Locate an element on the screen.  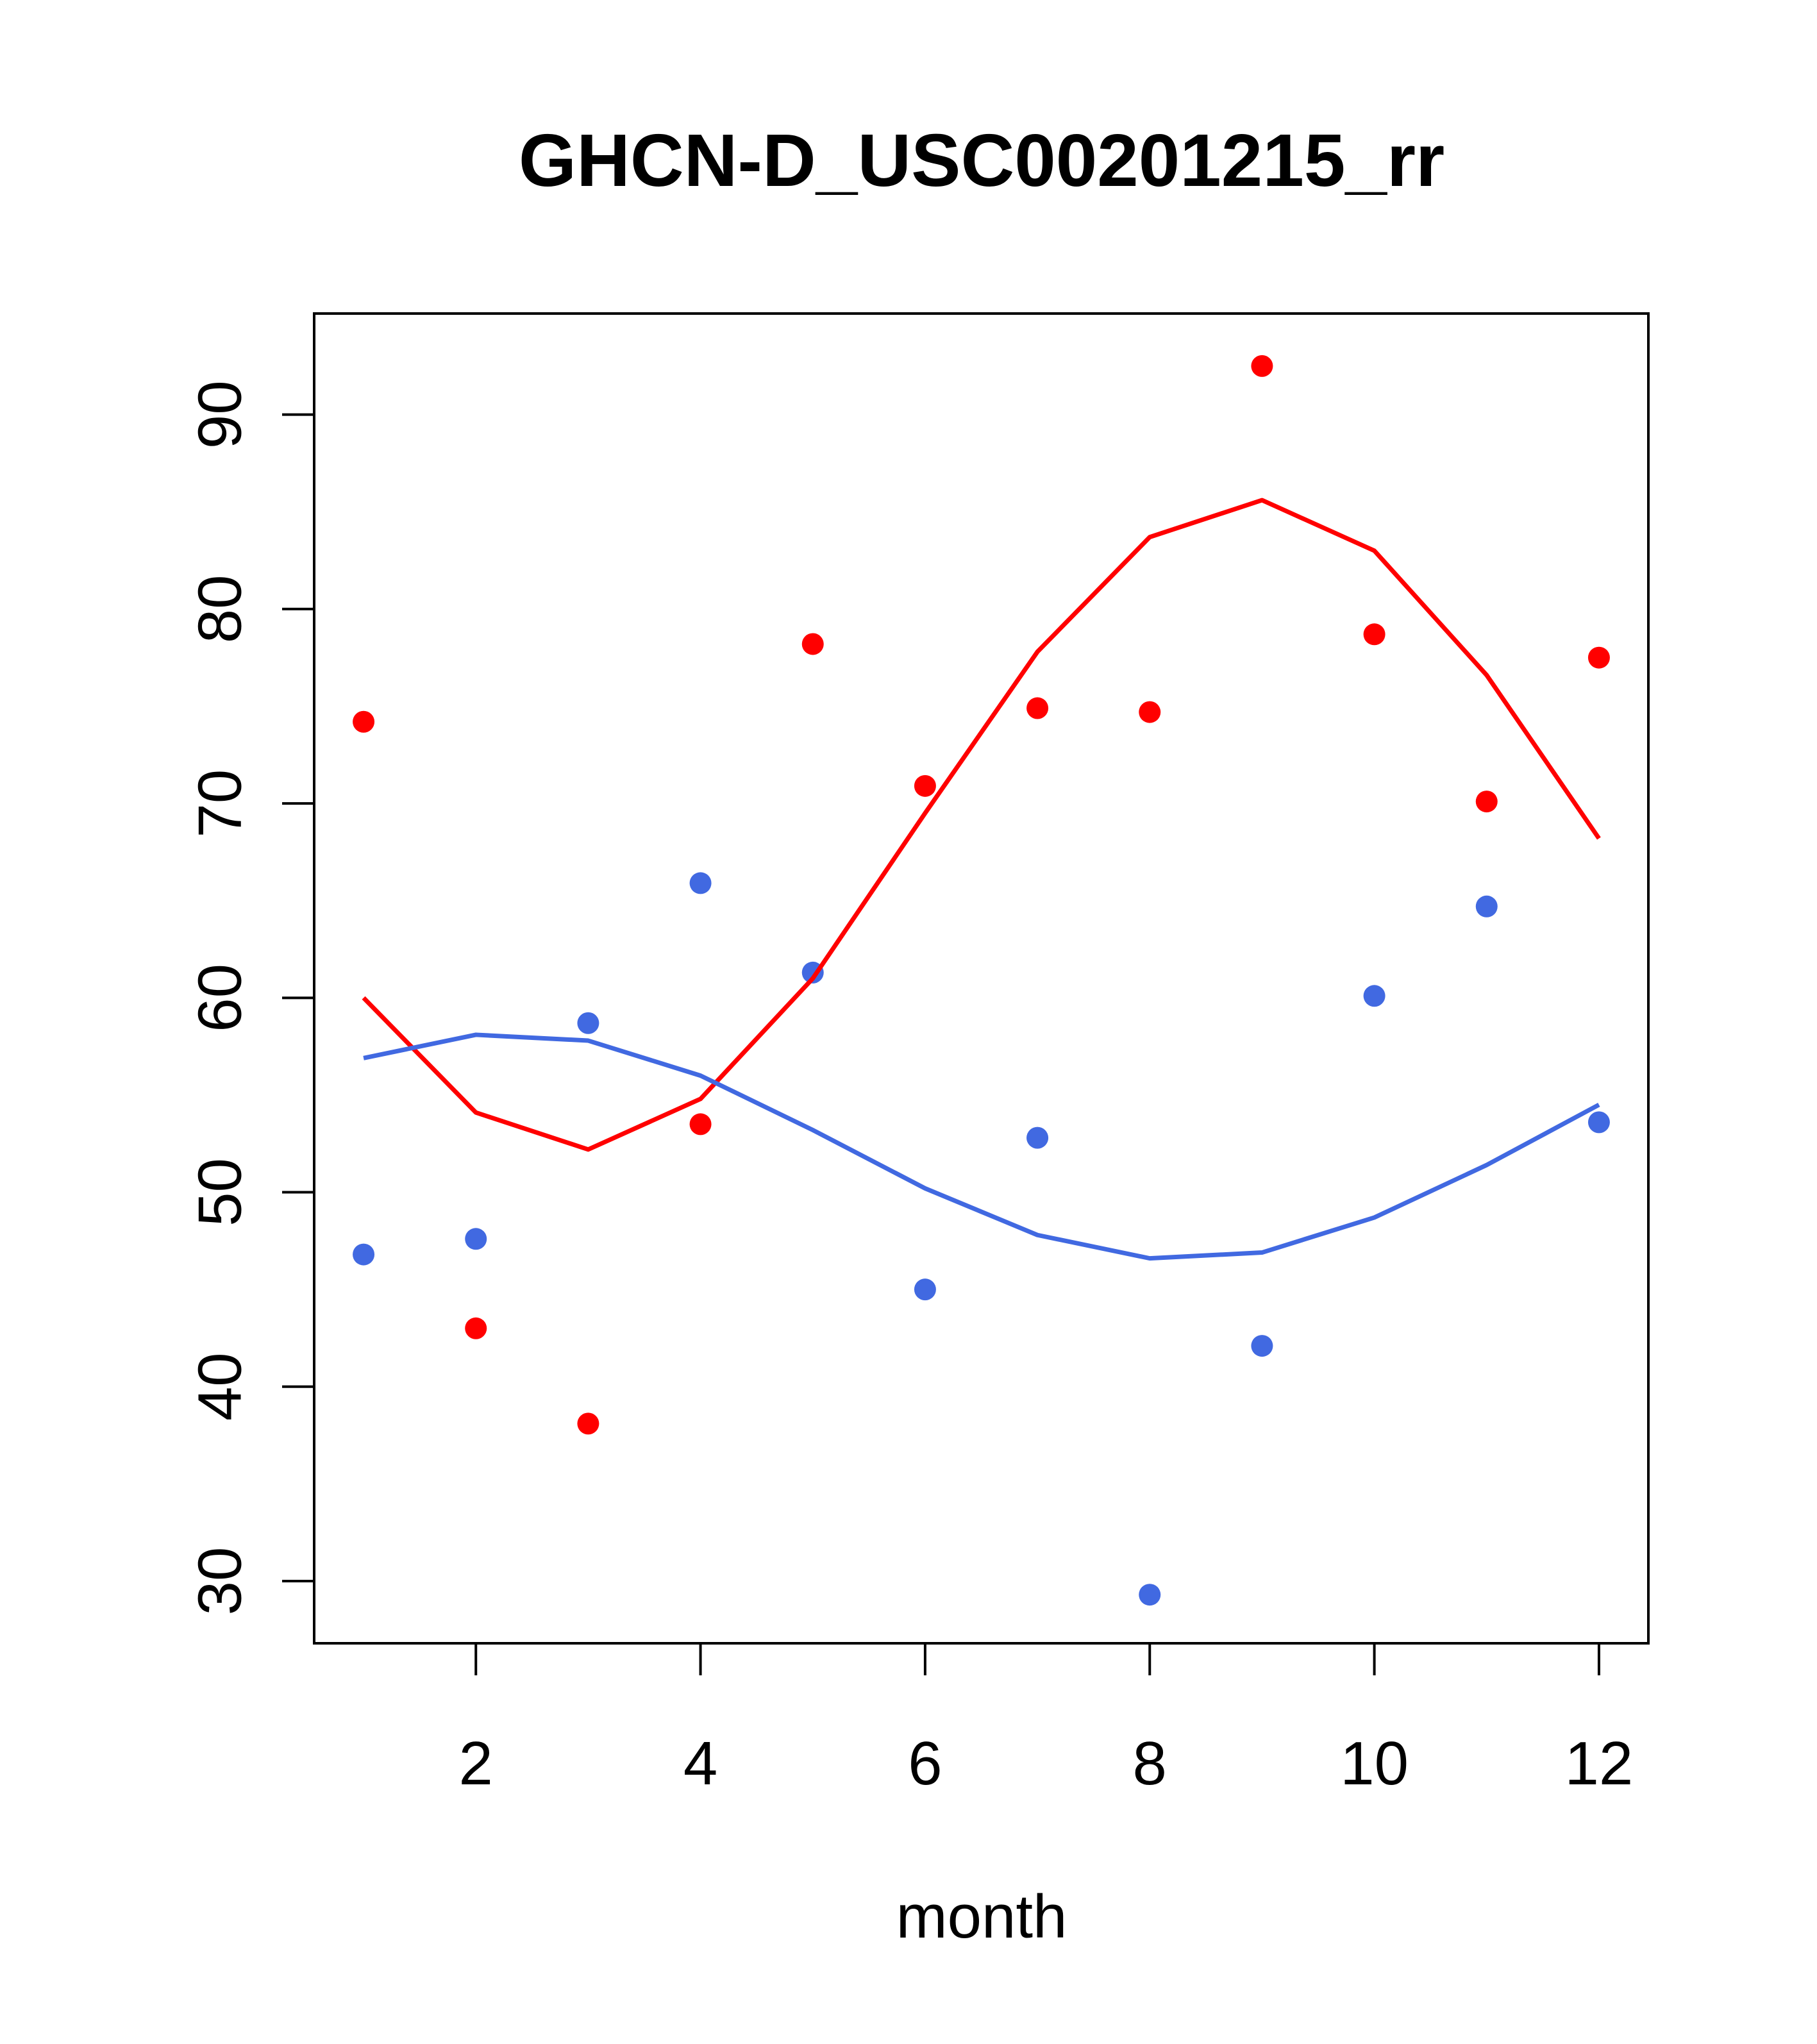
y-axis: 30 40 50 60 70 80 90 is located at coordinates (250, 998).